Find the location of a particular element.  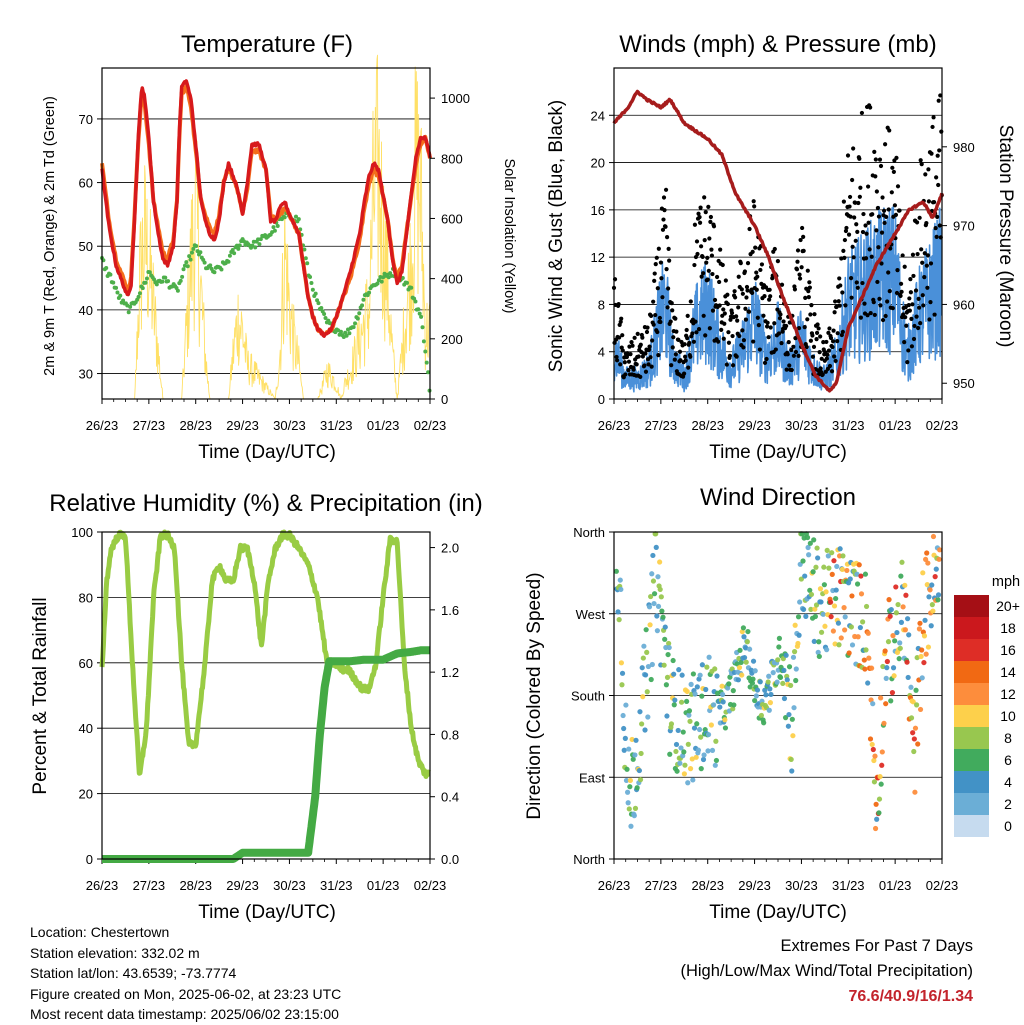

colorbar-label: 10 is located at coordinates (1008, 716).